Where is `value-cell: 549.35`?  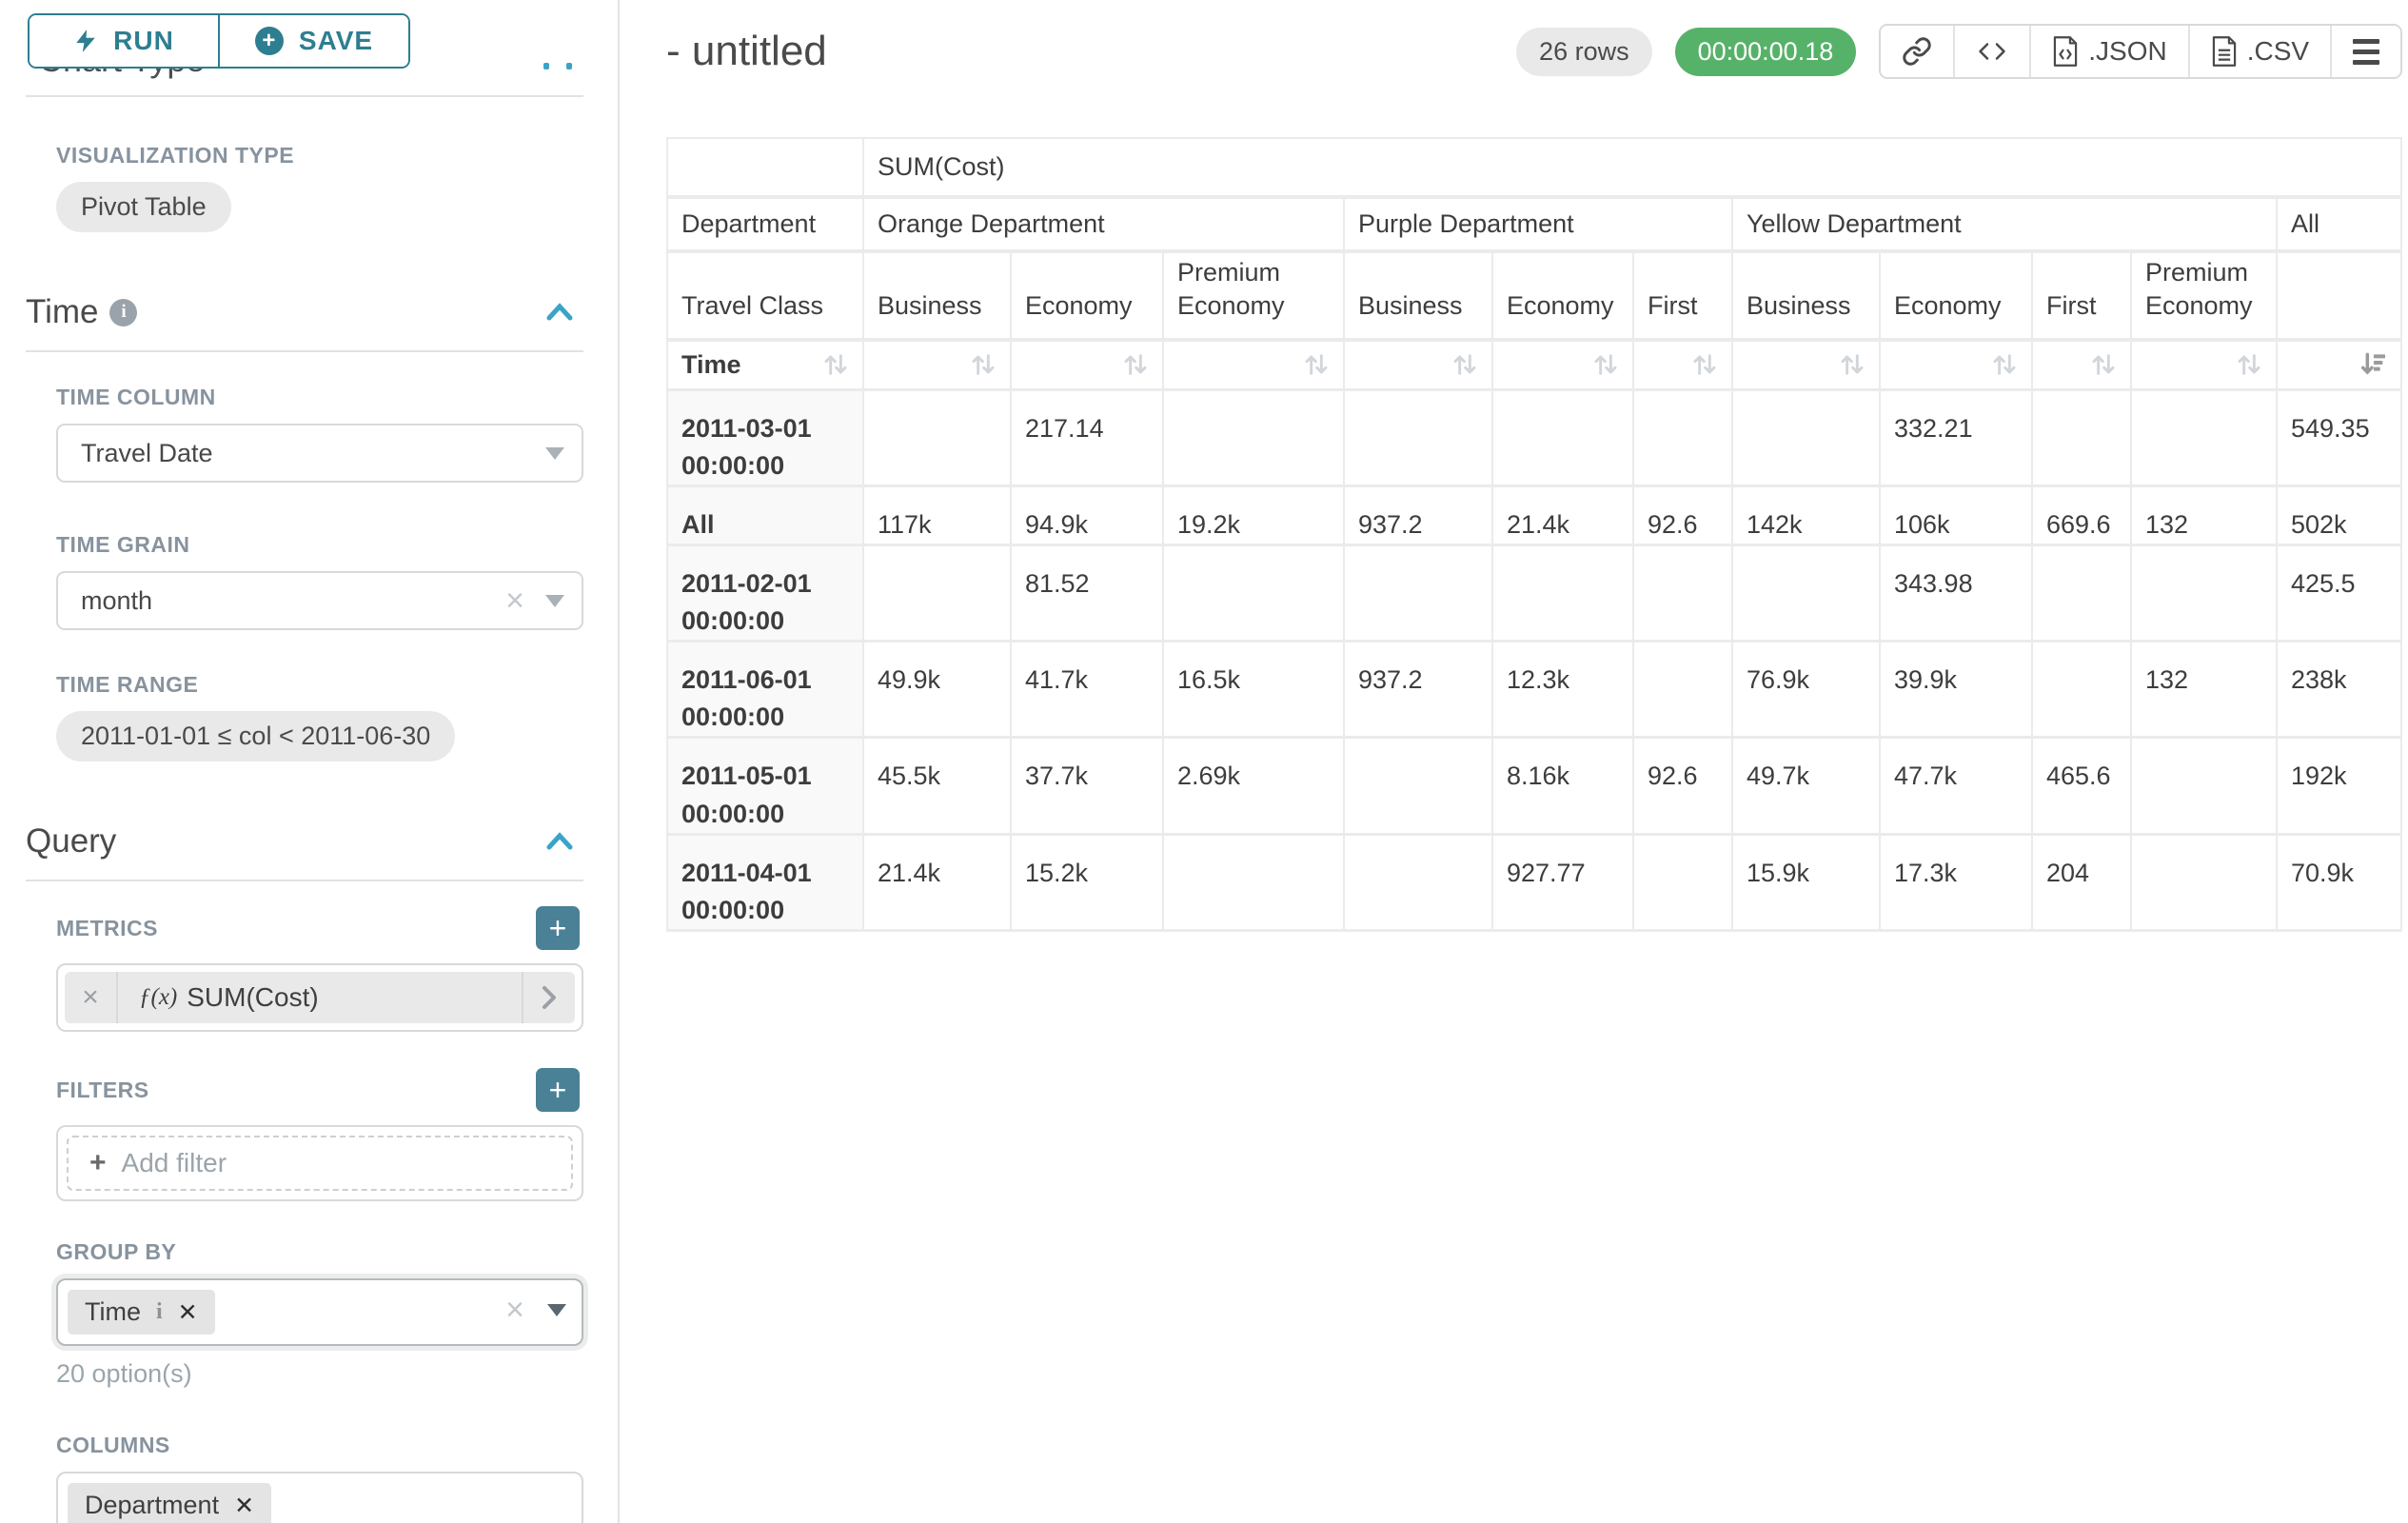
value-cell: 549.35 is located at coordinates (2340, 438).